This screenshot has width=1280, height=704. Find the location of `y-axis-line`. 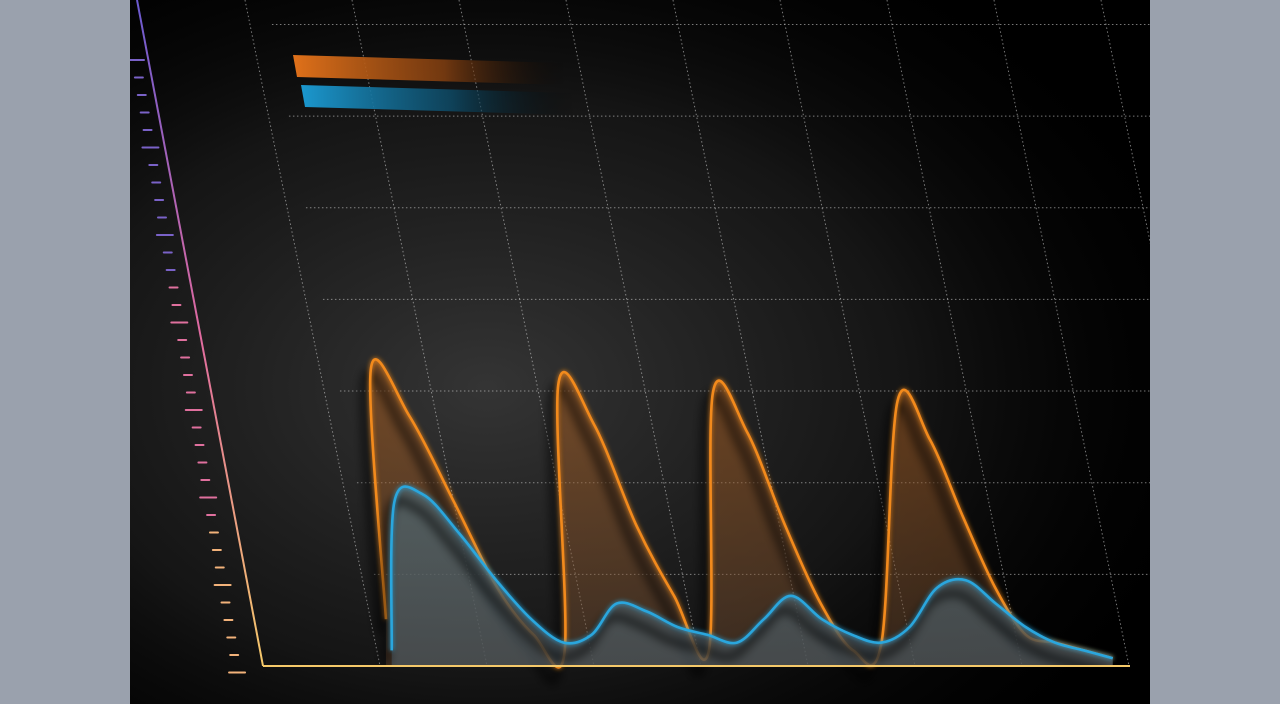

y-axis-line is located at coordinates (200, 333).